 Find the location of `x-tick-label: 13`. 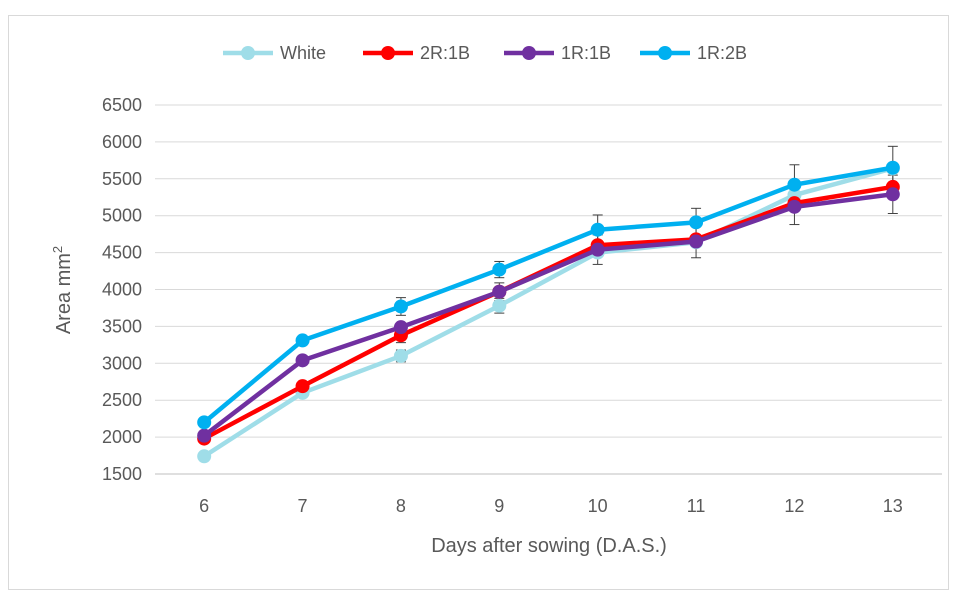

x-tick-label: 13 is located at coordinates (893, 506).